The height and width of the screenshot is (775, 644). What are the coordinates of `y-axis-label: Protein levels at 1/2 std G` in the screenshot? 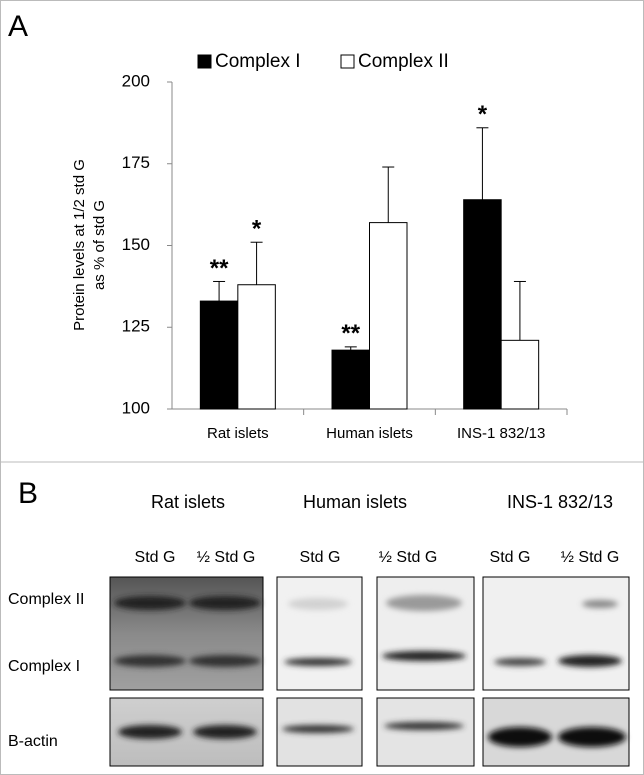 It's located at (79, 245).